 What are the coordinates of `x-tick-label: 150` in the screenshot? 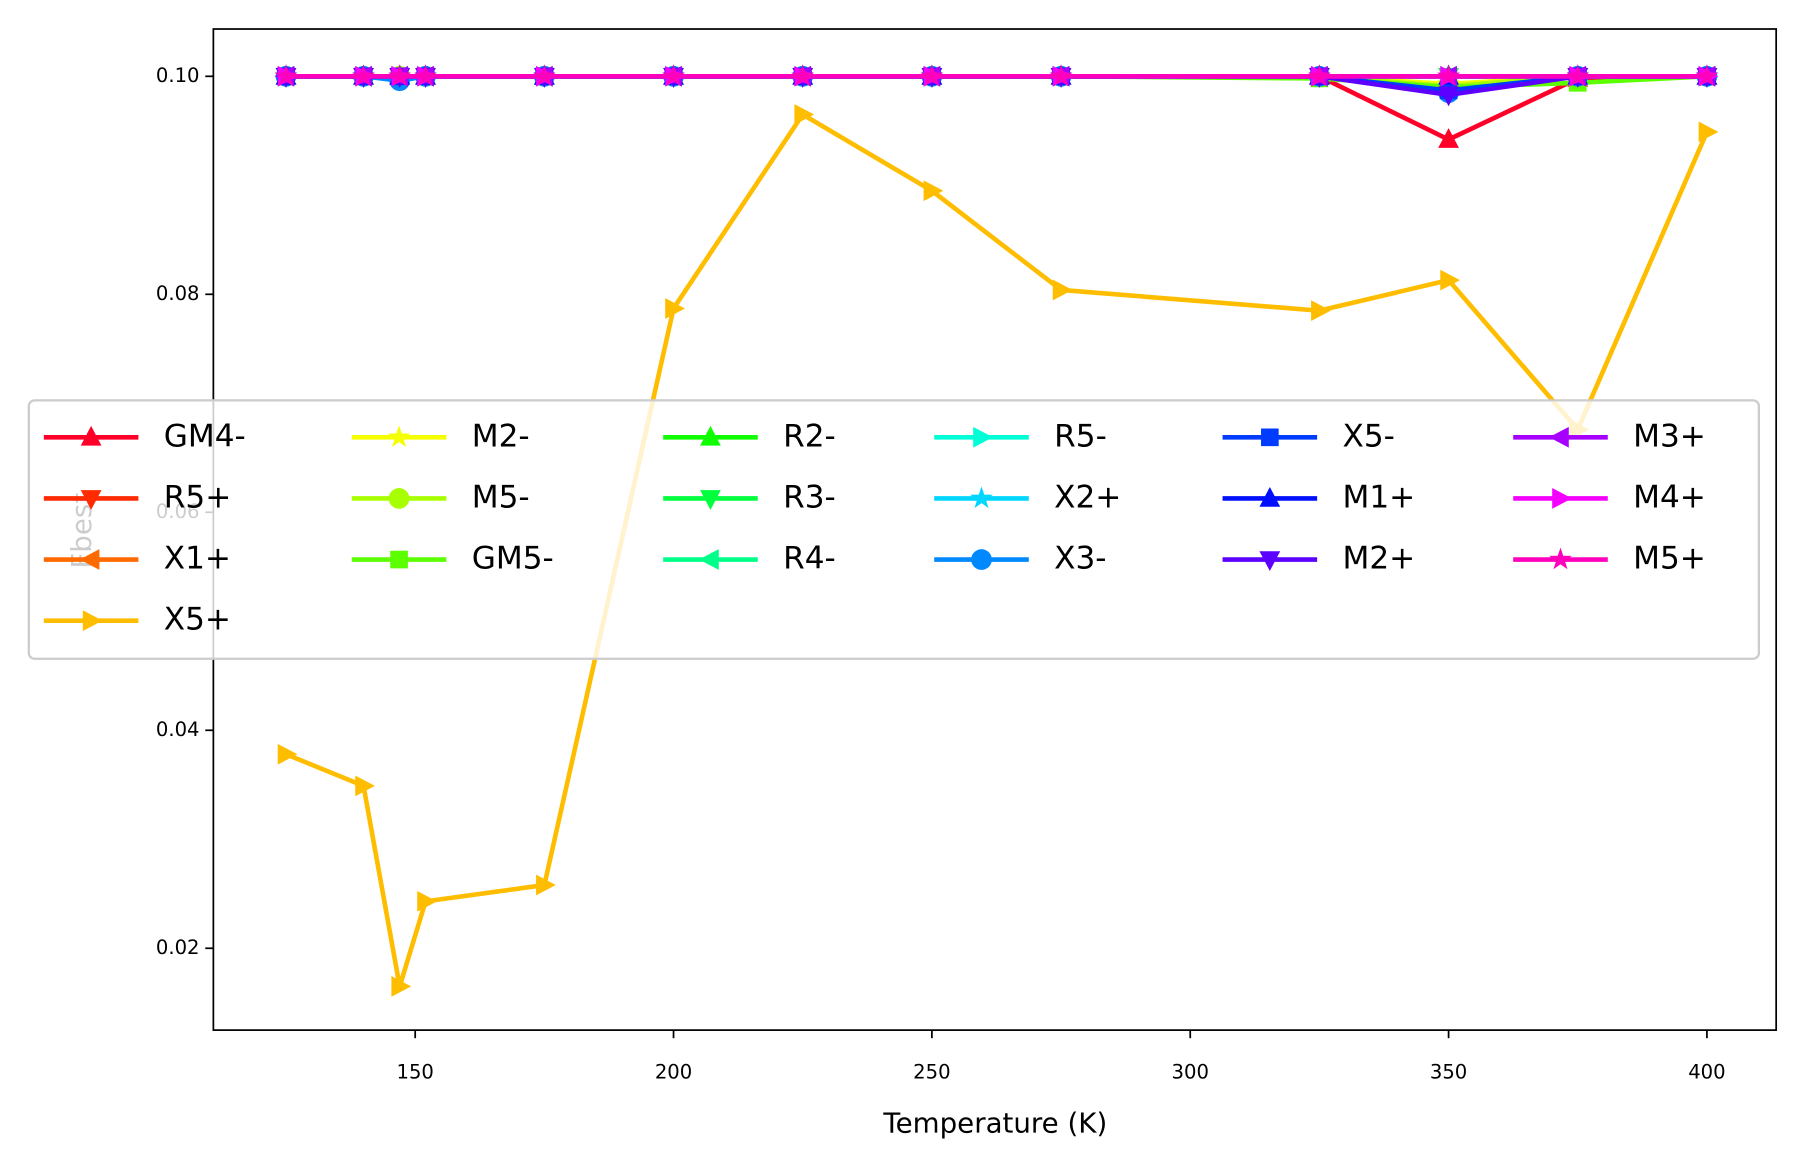 It's located at (414, 1071).